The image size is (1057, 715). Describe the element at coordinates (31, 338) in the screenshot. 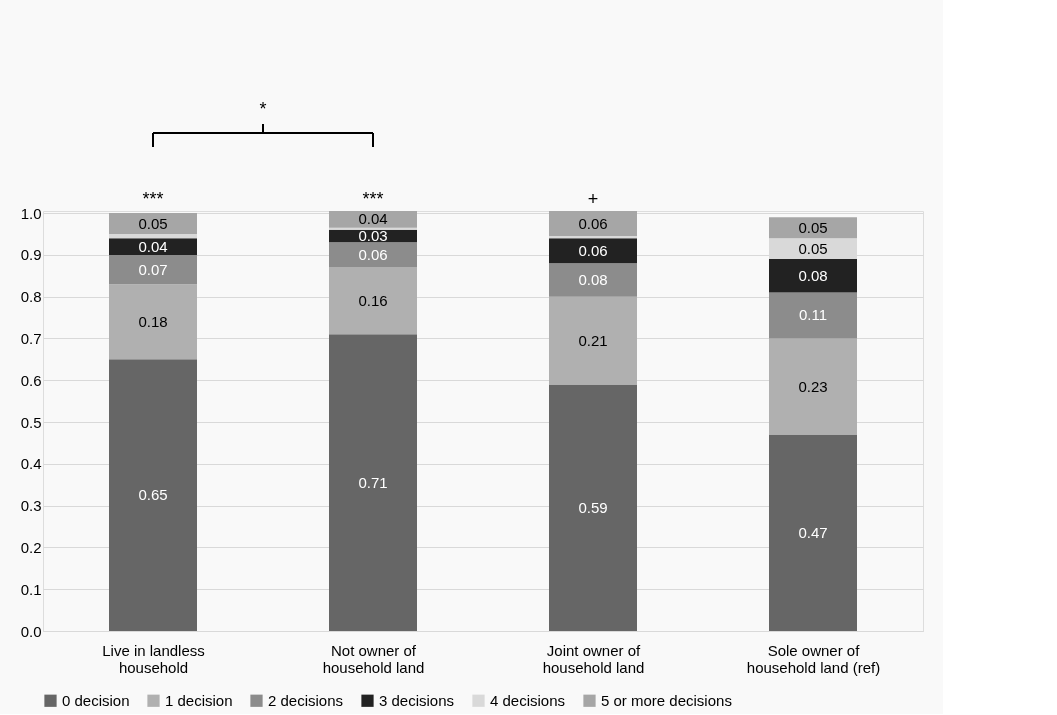

I see `y-tick-label: 0.7` at that location.